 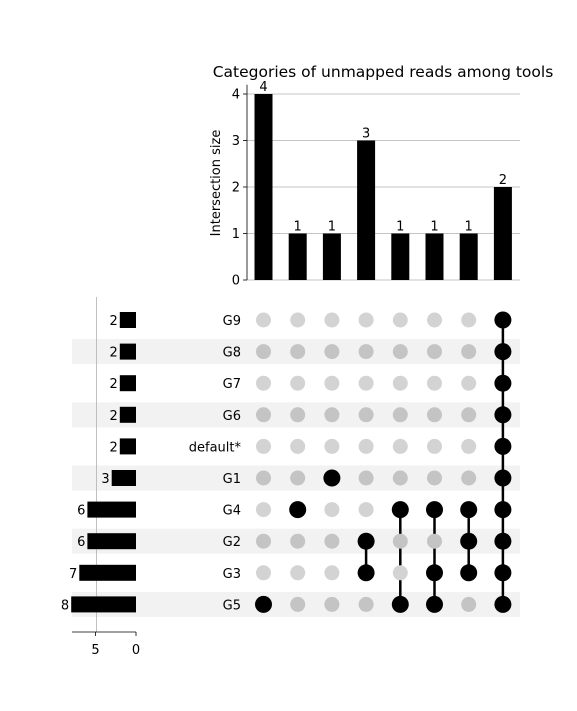 I want to click on bar-value-label: 3, so click(x=366, y=134).